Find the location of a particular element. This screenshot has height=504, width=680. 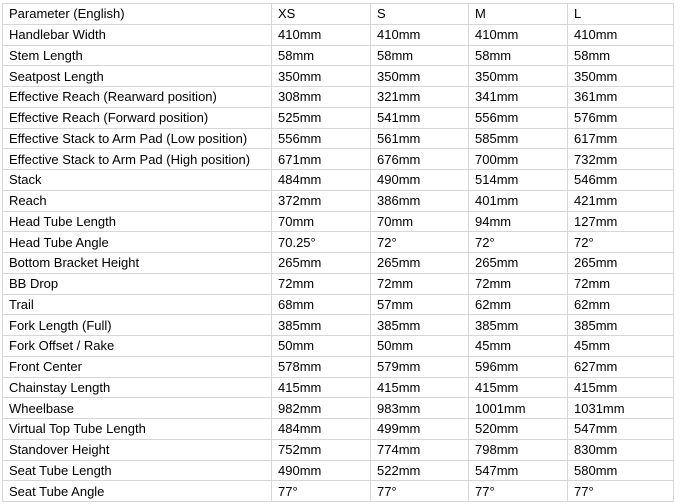

value-cell: 982mm is located at coordinates (321, 408).